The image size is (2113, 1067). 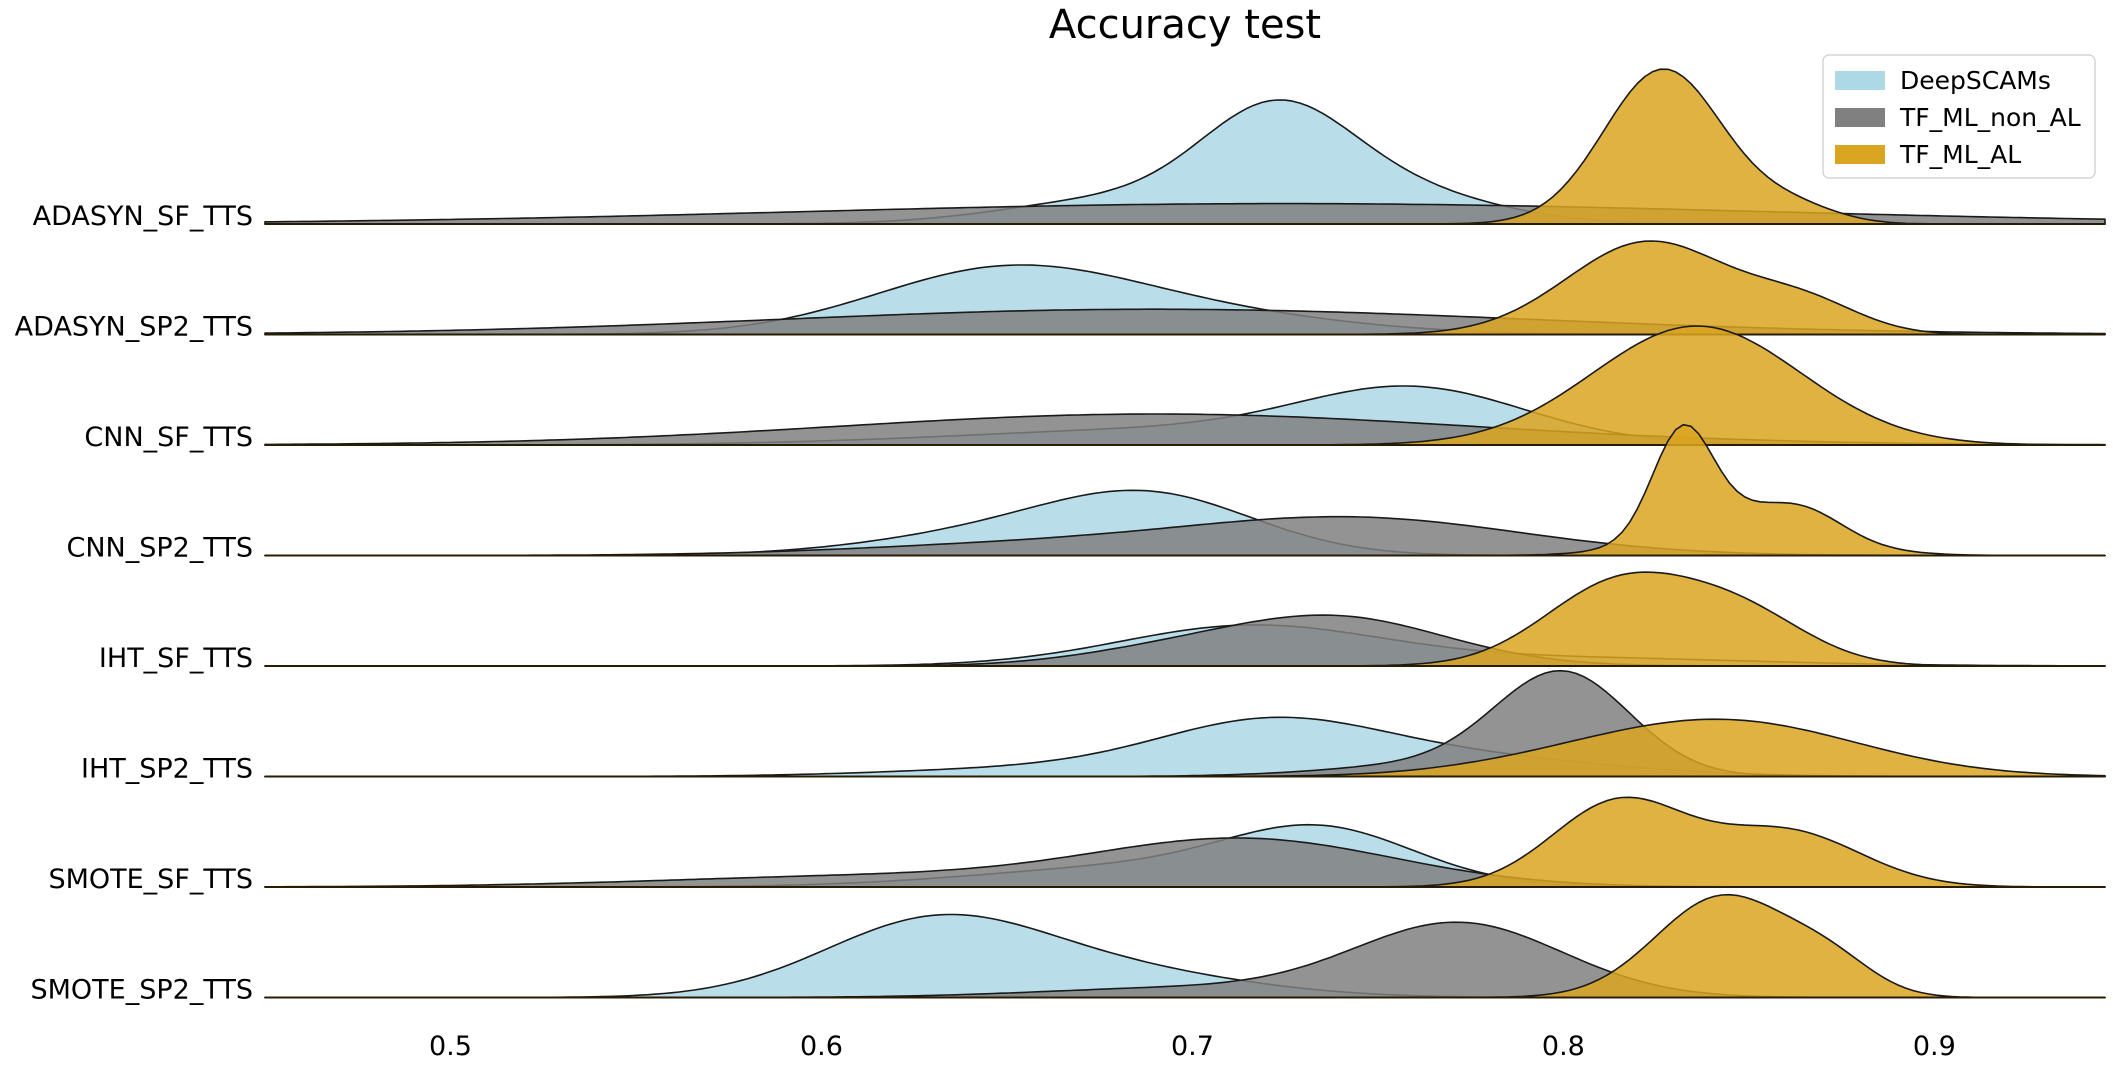 I want to click on row-label-adasyn-sf-tts: ADASYN_SF_TTS, so click(x=143, y=216).